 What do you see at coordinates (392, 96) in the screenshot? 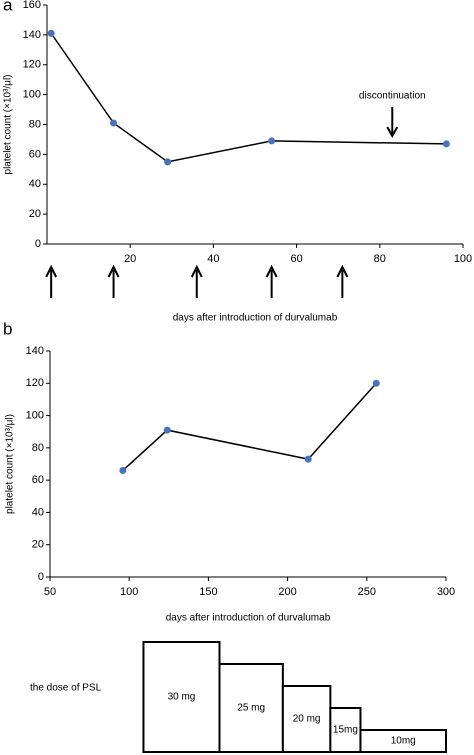
I see `annotation: discontinuation` at bounding box center [392, 96].